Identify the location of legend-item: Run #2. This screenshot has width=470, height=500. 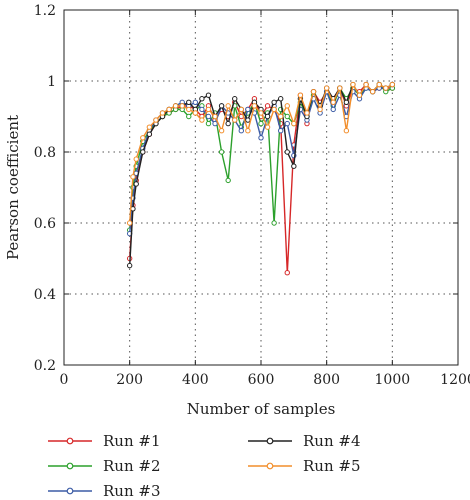
(104, 466).